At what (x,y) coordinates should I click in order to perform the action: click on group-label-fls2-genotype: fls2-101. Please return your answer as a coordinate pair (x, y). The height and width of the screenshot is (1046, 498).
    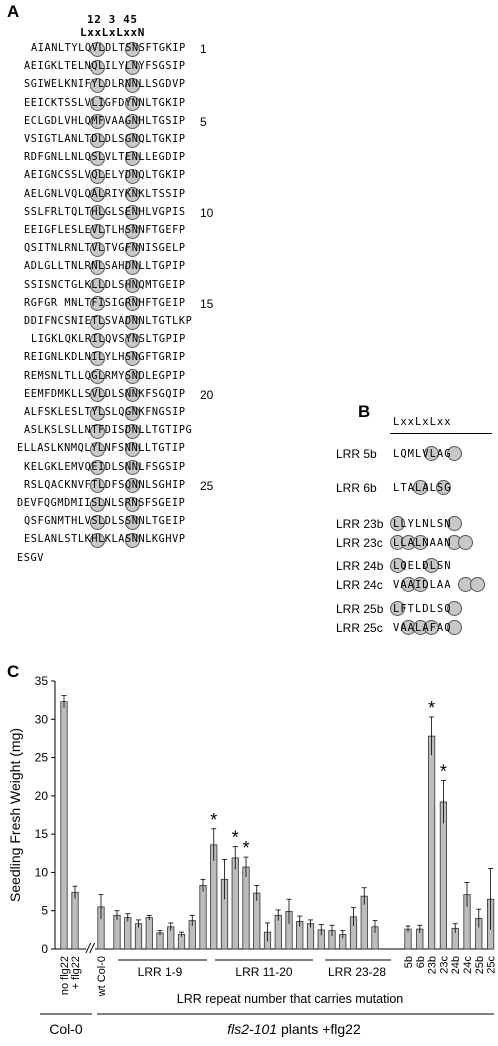
    Looking at the image, I should click on (252, 1029).